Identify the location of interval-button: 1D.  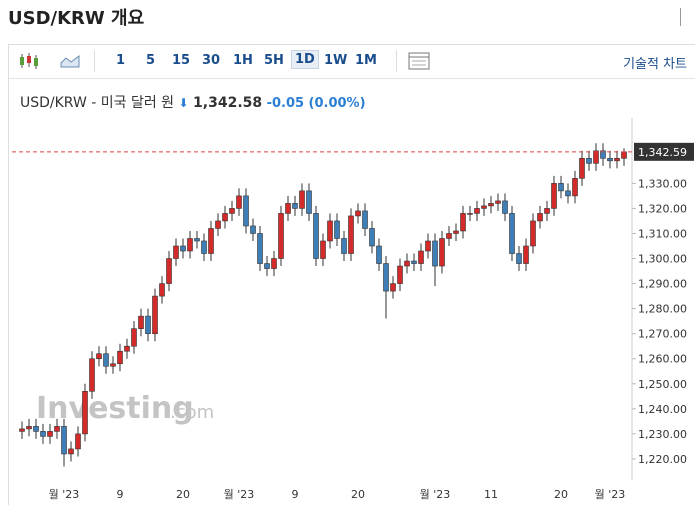
(305, 59).